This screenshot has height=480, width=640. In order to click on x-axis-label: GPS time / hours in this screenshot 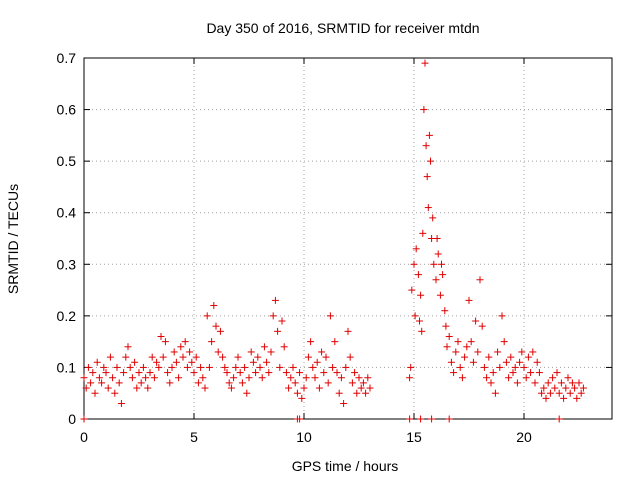, I will do `click(345, 466)`.